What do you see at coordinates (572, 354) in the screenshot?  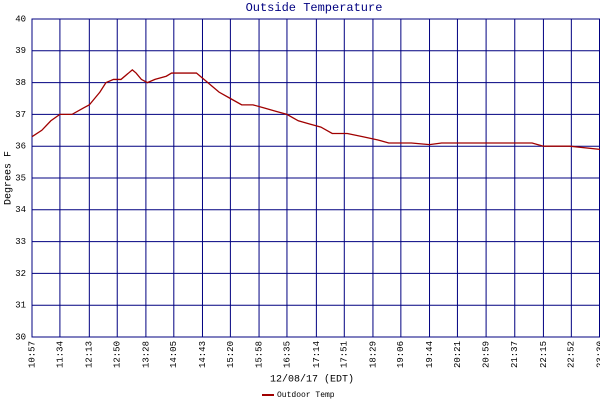 I see `x-tick-label: 22:52` at bounding box center [572, 354].